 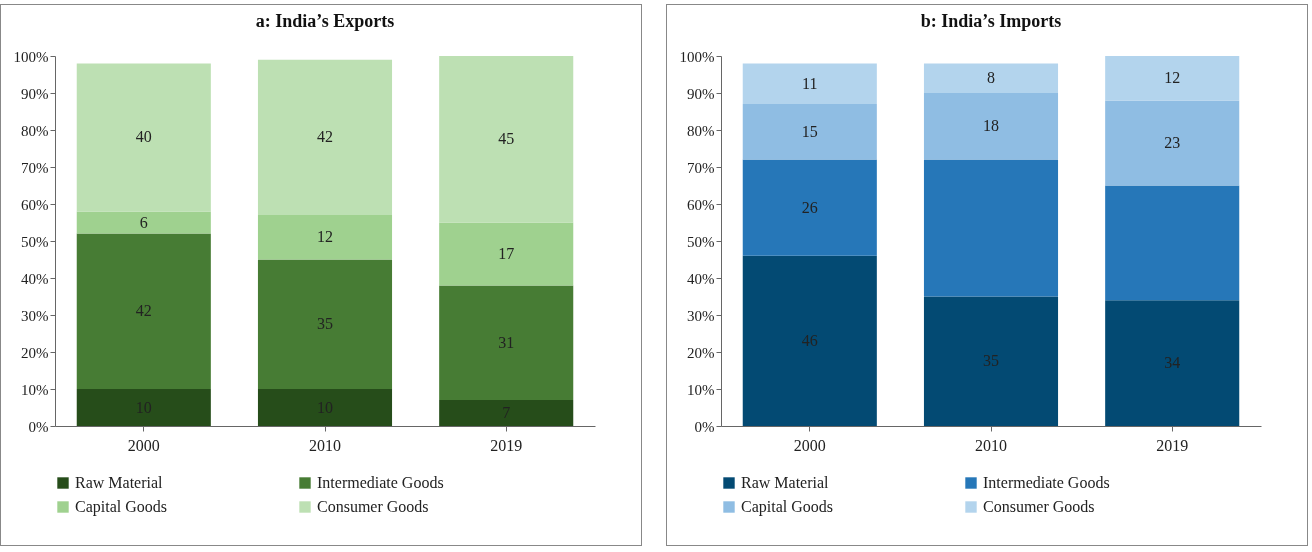 I want to click on data-label: 11, so click(x=810, y=83).